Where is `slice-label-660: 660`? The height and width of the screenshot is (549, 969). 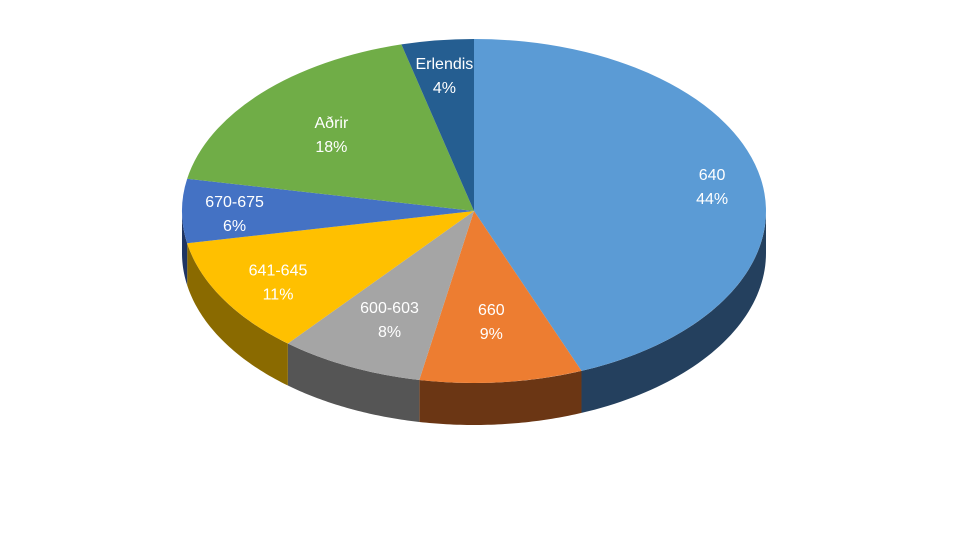 slice-label-660: 660 is located at coordinates (491, 310).